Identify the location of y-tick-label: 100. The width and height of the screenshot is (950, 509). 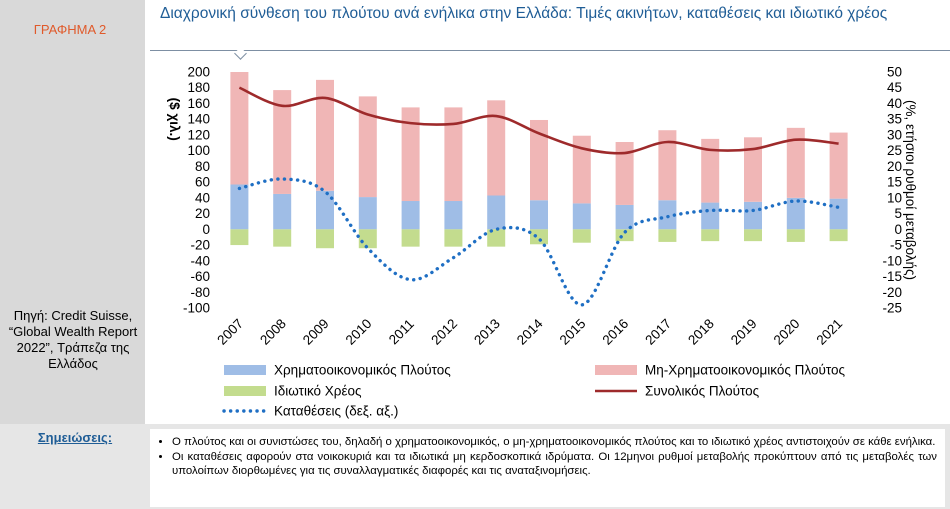
(198, 150).